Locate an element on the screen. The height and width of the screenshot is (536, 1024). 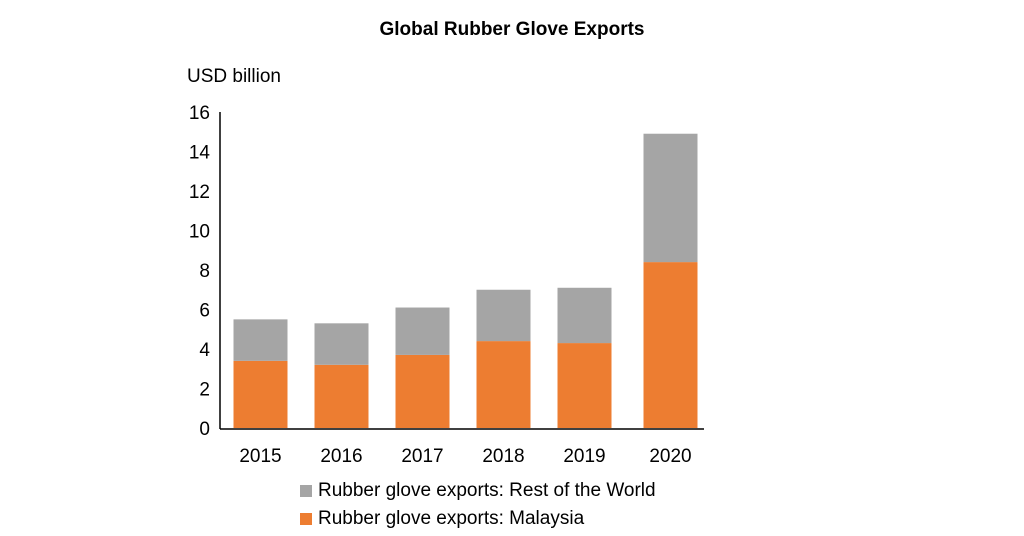
y-tick-label: 10 is located at coordinates (199, 232).